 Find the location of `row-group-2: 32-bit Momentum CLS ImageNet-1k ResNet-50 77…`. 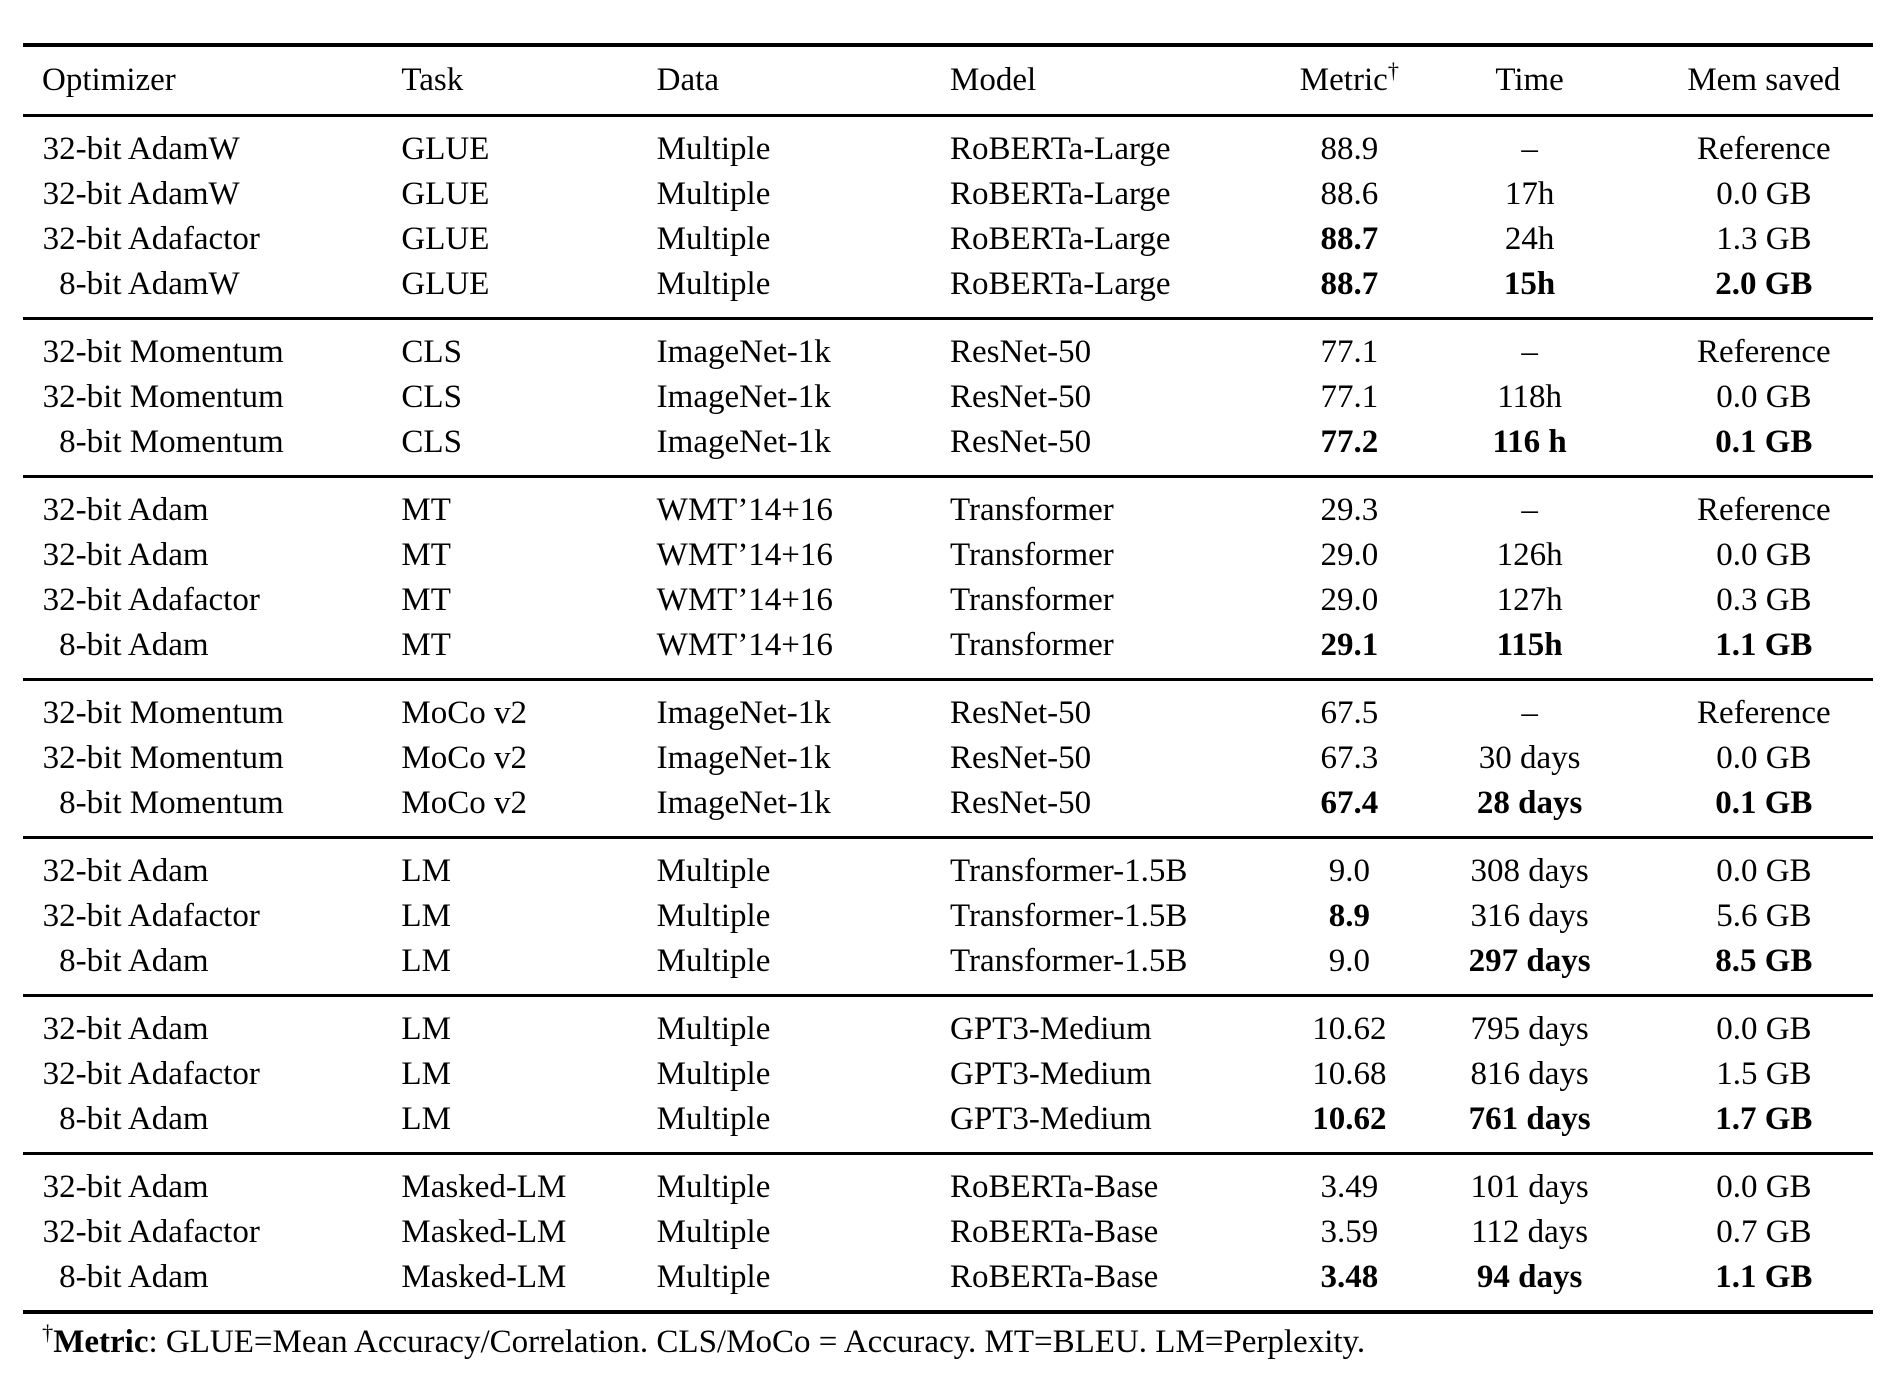

row-group-2: 32-bit Momentum CLS ImageNet-1k ResNet-50 77… is located at coordinates (948, 397).